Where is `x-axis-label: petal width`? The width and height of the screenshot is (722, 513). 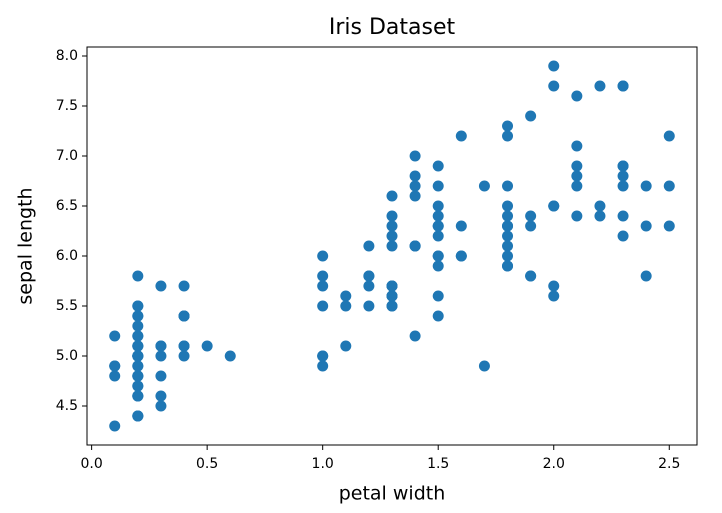
x-axis-label: petal width is located at coordinates (392, 494).